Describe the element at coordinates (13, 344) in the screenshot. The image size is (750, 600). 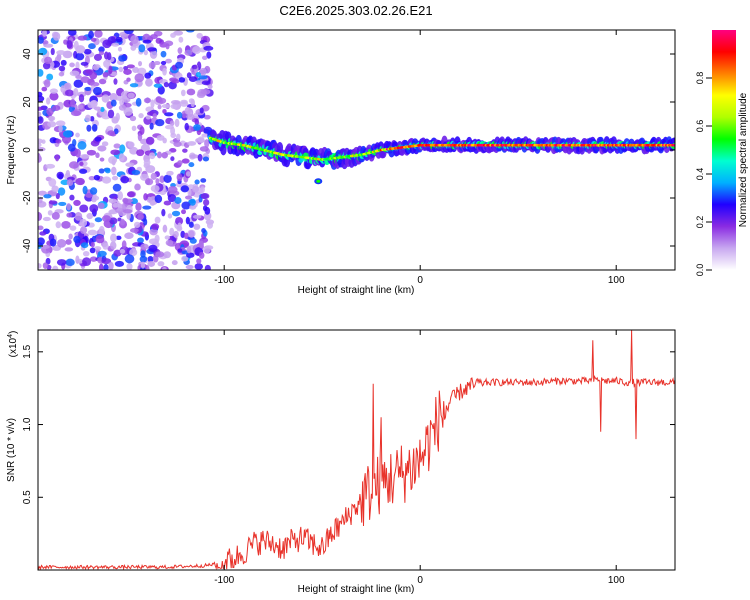
I see `snr-multiplier: (x104)` at that location.